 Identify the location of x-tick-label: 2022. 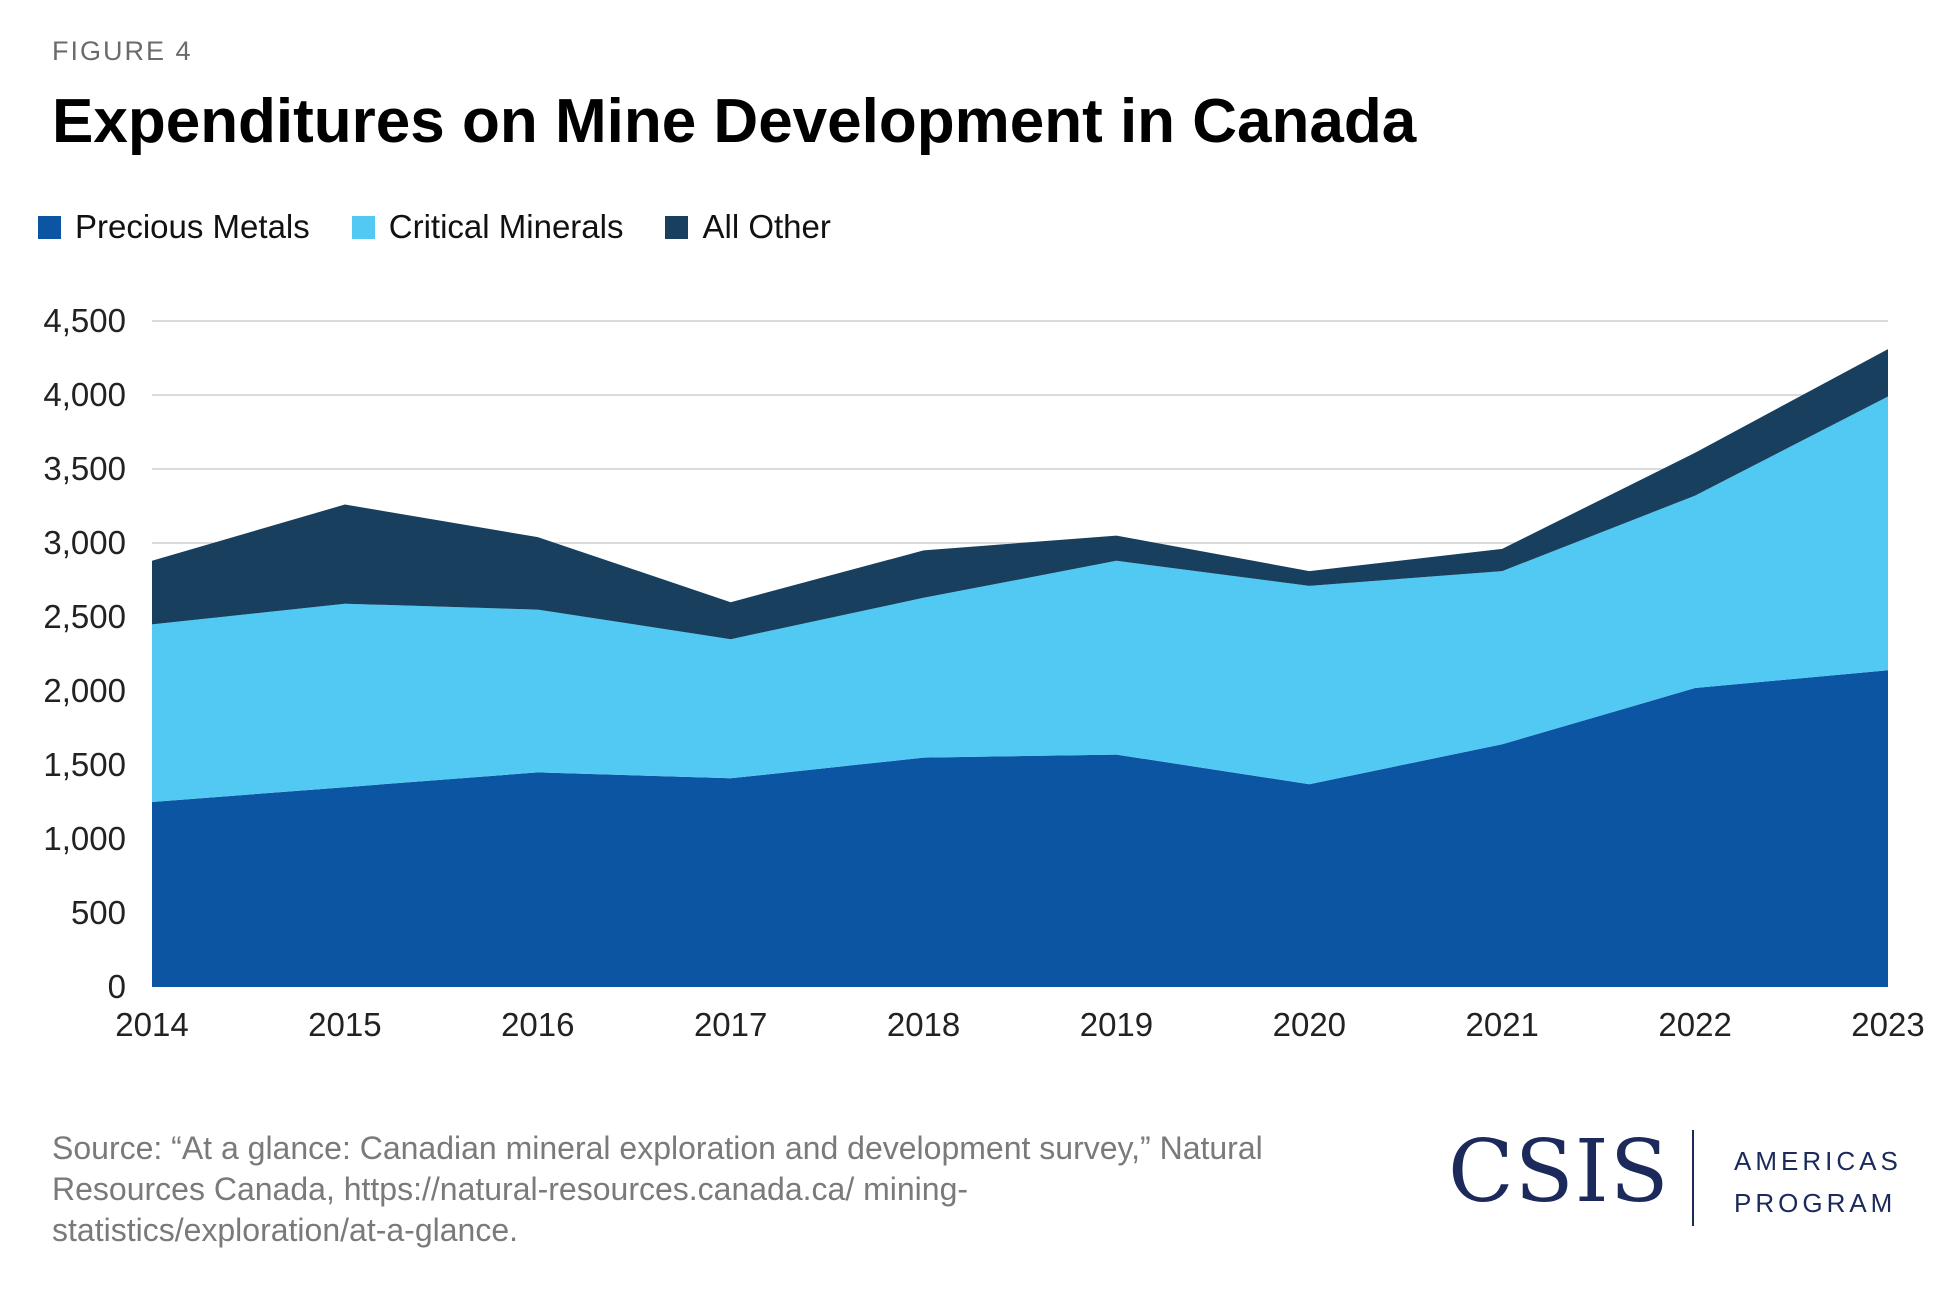
(1694, 1024).